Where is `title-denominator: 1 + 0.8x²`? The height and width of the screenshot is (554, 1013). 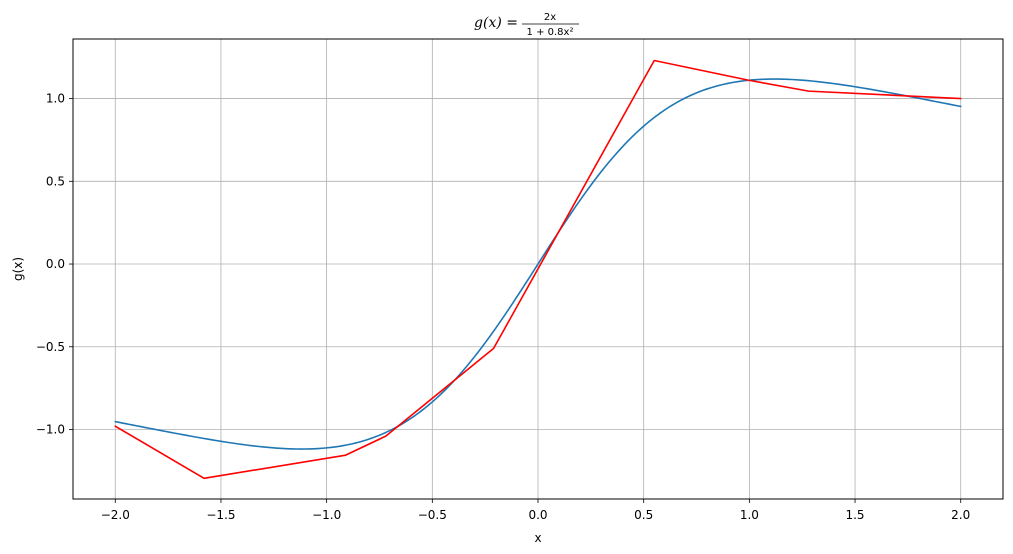
title-denominator: 1 + 0.8x² is located at coordinates (550, 32).